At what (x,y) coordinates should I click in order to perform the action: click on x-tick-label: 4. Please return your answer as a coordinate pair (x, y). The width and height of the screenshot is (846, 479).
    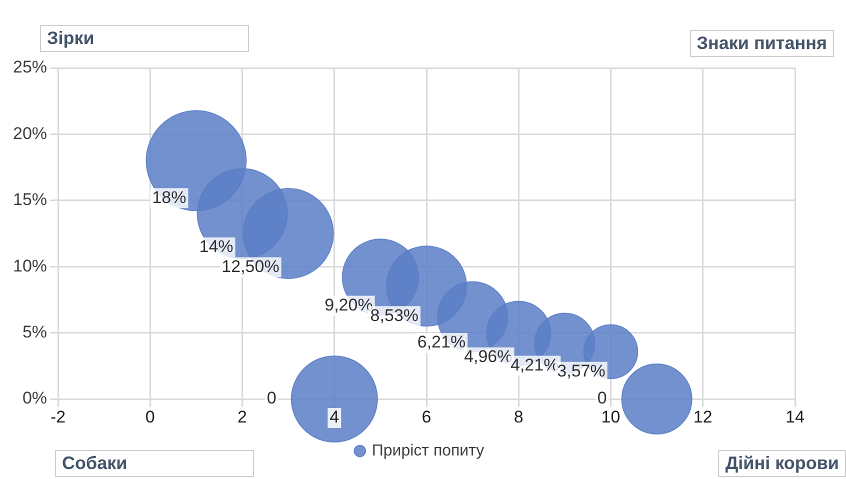
    Looking at the image, I should click on (335, 417).